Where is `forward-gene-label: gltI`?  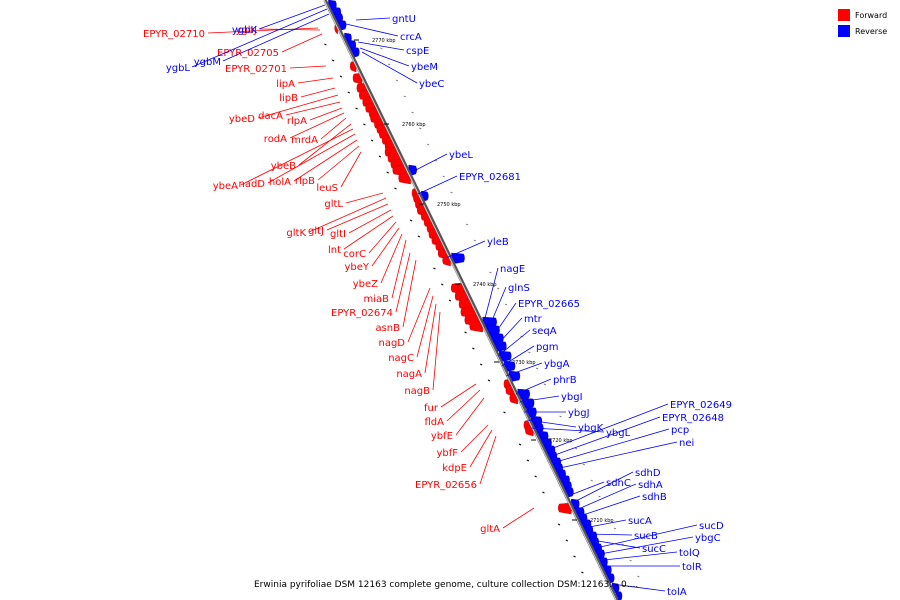
forward-gene-label: gltI is located at coordinates (338, 234).